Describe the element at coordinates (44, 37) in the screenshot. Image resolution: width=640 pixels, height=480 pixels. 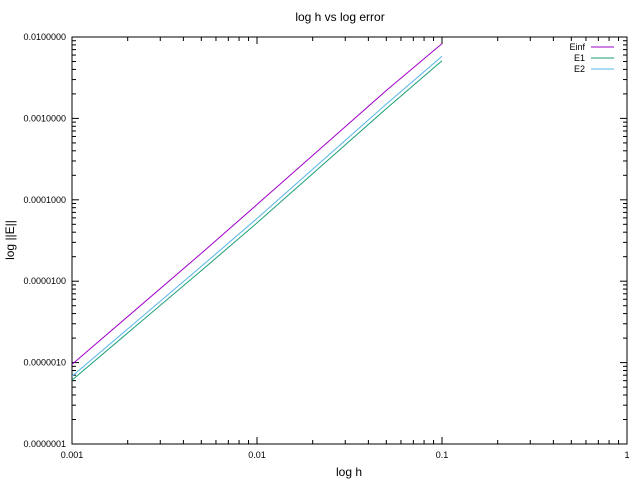
I see `y-tick-label: 0.0100000` at that location.